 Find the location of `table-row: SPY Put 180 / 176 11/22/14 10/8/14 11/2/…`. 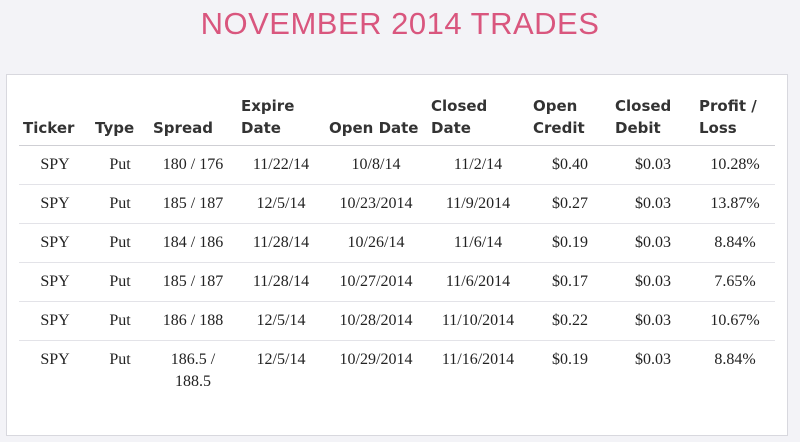

table-row: SPY Put 180 / 176 11/22/14 10/8/14 11/2/… is located at coordinates (397, 165).